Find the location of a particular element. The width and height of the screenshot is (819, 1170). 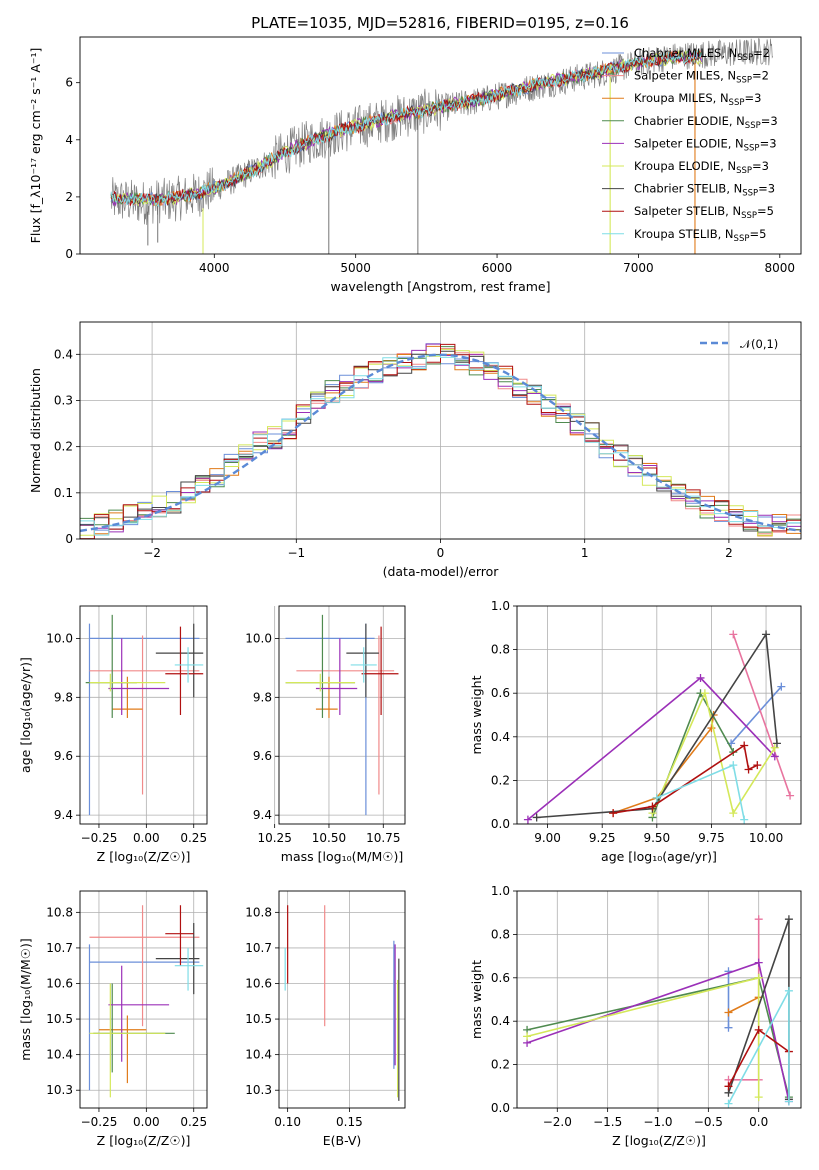

y-tick-label: 10.4 is located at coordinates (59, 1055).